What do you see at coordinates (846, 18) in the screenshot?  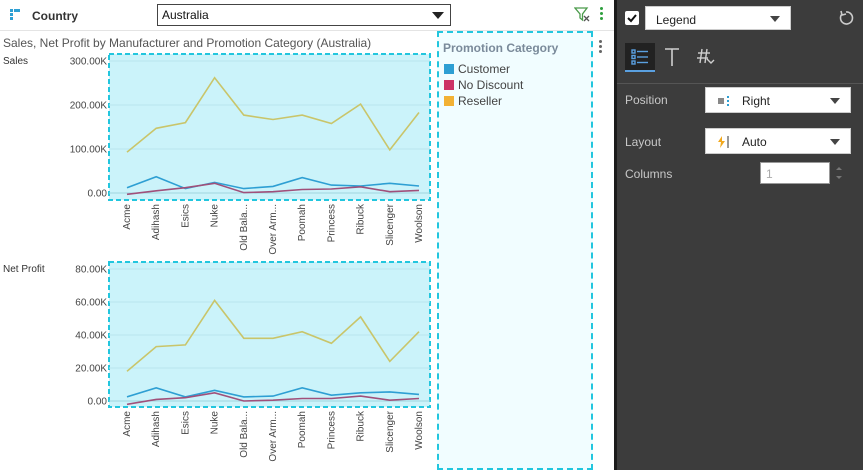 I see `reset-icon` at bounding box center [846, 18].